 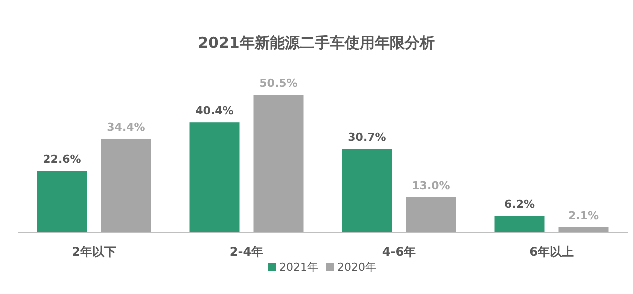 I want to click on data-label: 34.4%, so click(x=126, y=127).